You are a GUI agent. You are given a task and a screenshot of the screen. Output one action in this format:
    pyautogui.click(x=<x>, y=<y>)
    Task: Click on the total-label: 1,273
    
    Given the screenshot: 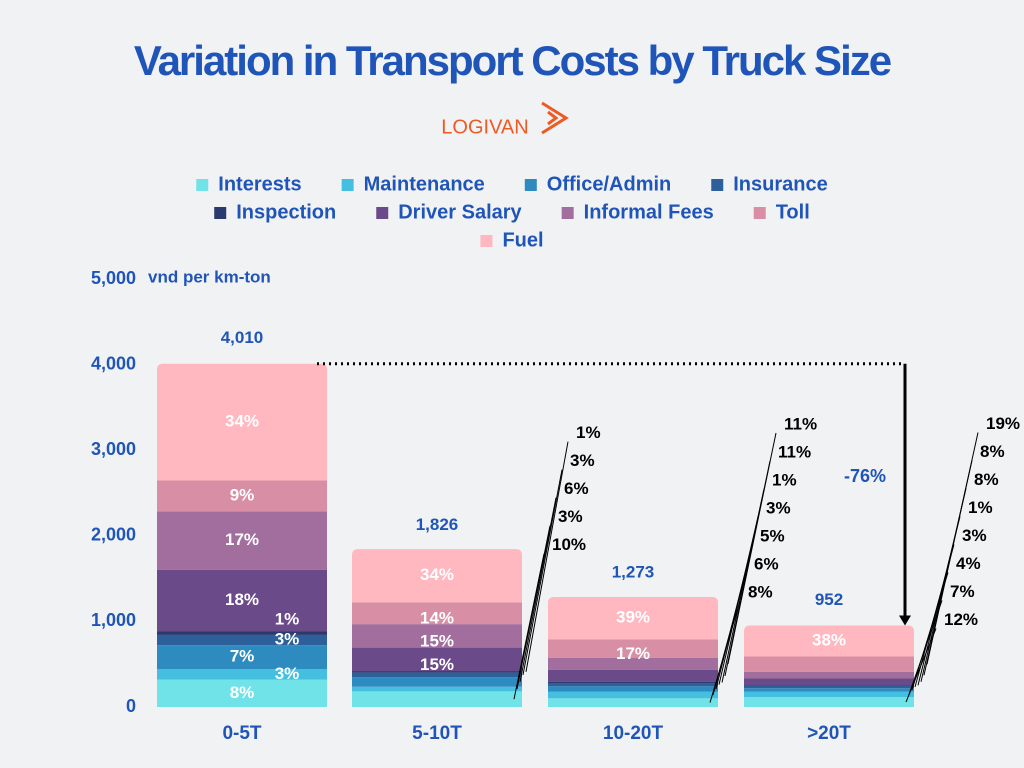 What is the action you would take?
    pyautogui.click(x=633, y=572)
    